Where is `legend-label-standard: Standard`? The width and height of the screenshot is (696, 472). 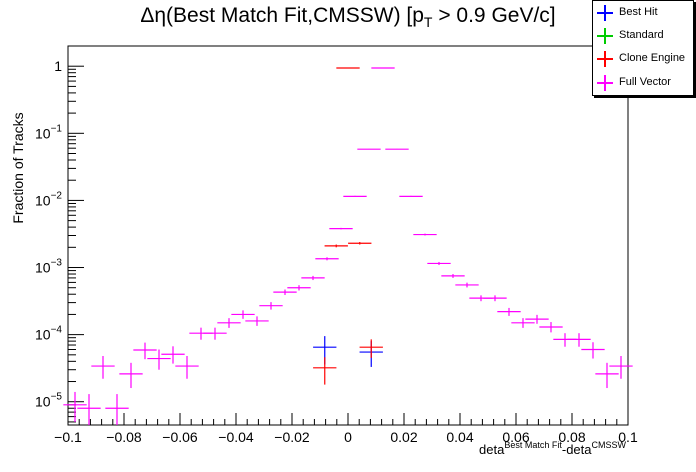
legend-label-standard: Standard is located at coordinates (641, 35).